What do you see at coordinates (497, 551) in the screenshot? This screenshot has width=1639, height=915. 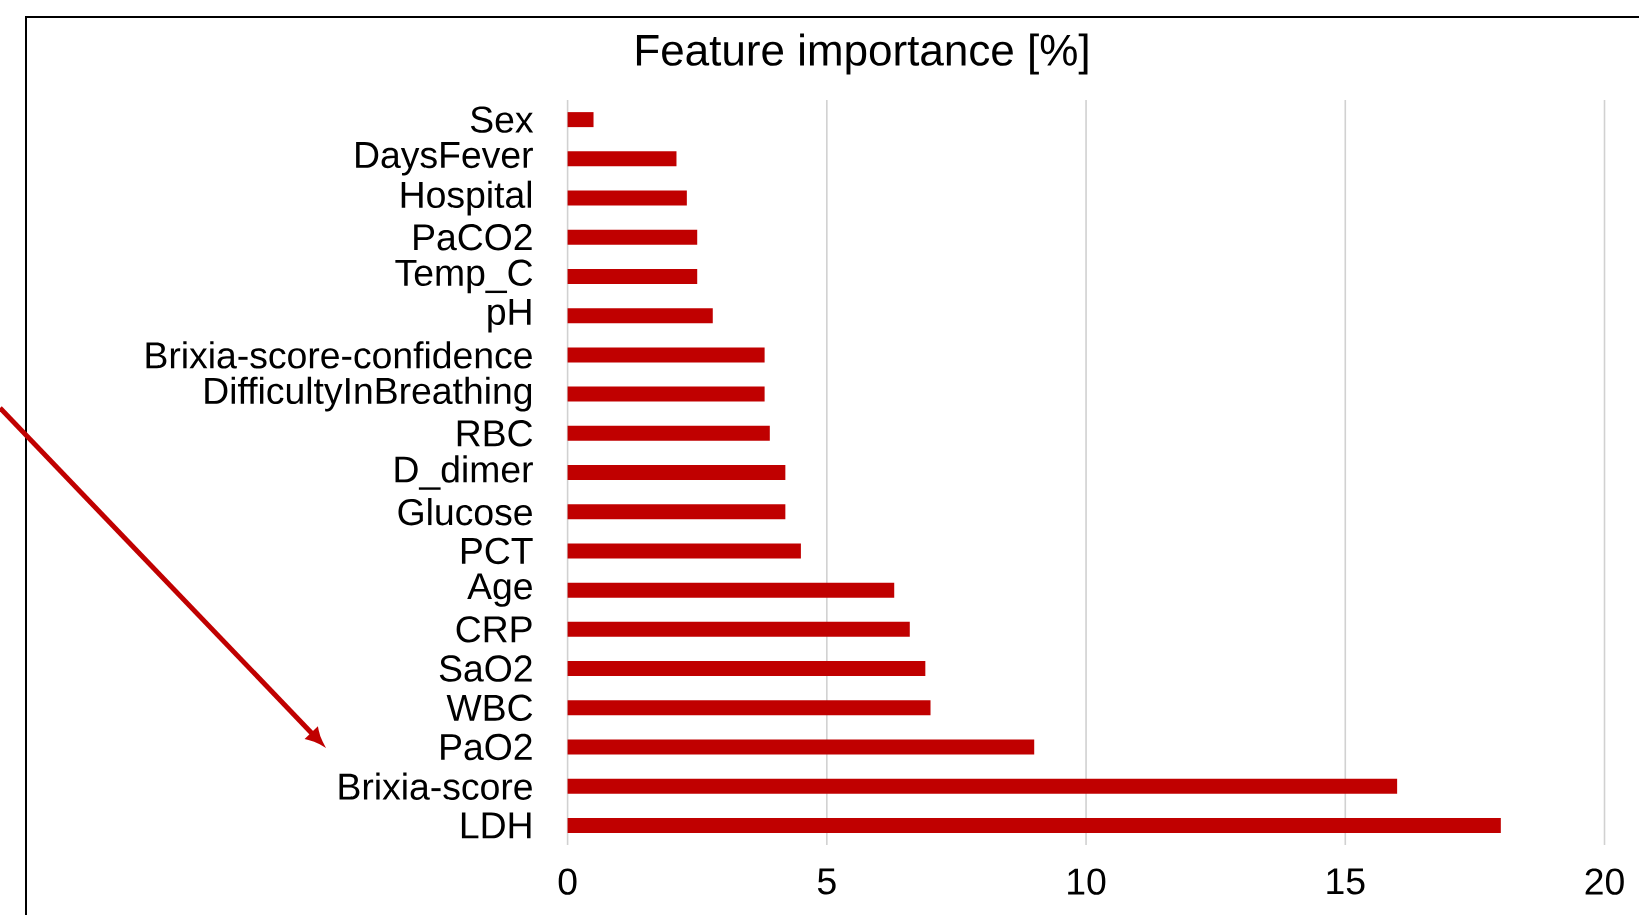 I see `y-tick-label: PCT` at bounding box center [497, 551].